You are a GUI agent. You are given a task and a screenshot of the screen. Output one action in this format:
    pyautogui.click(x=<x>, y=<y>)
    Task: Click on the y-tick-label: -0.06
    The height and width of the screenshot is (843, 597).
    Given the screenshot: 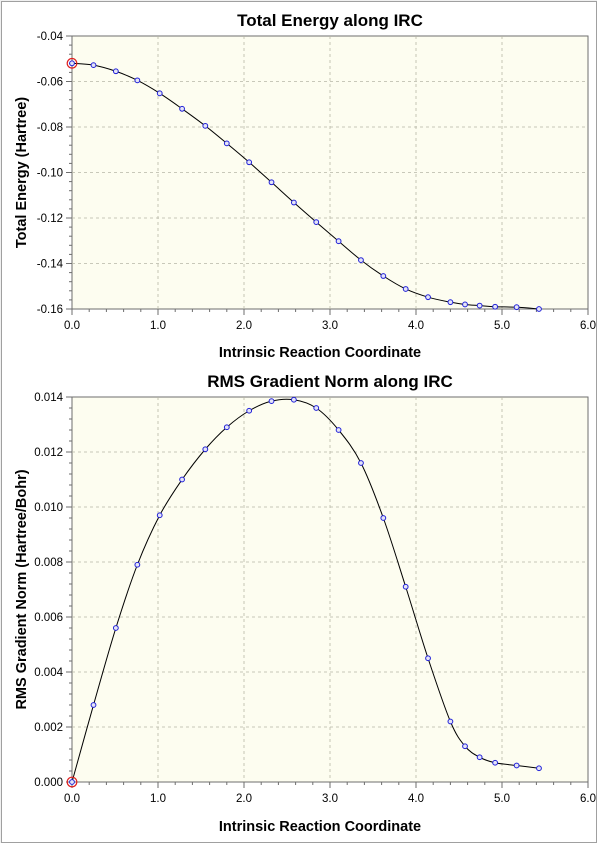 What is the action you would take?
    pyautogui.click(x=50, y=83)
    